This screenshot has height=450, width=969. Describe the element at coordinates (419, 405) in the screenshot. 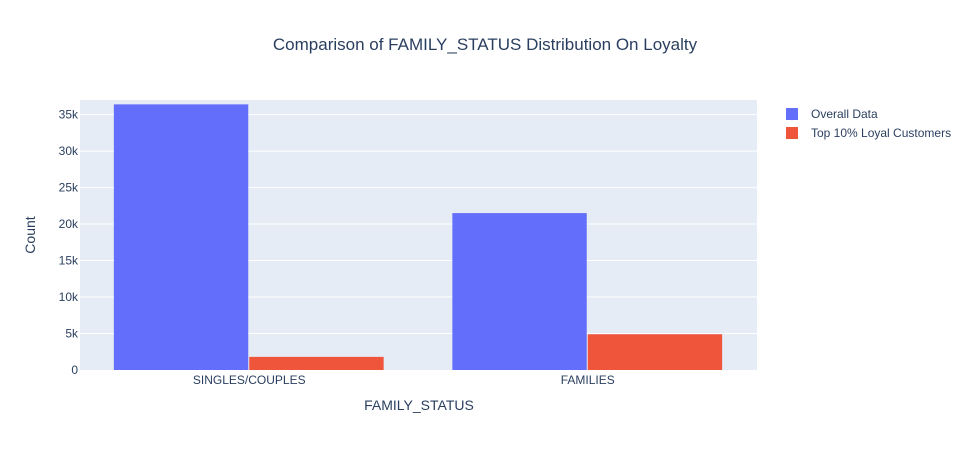

I see `x-axis-title: FAMILY_STATUS` at that location.